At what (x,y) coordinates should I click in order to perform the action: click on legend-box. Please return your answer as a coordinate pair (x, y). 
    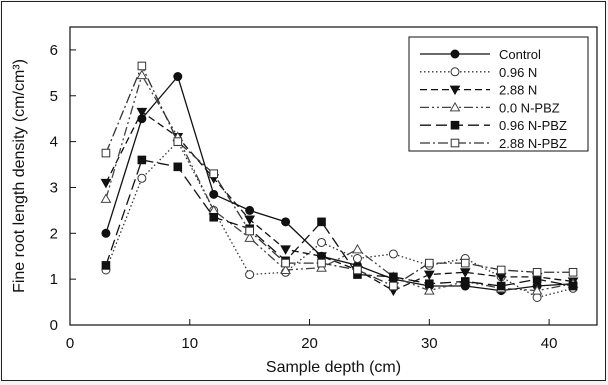
    Looking at the image, I should click on (498, 94).